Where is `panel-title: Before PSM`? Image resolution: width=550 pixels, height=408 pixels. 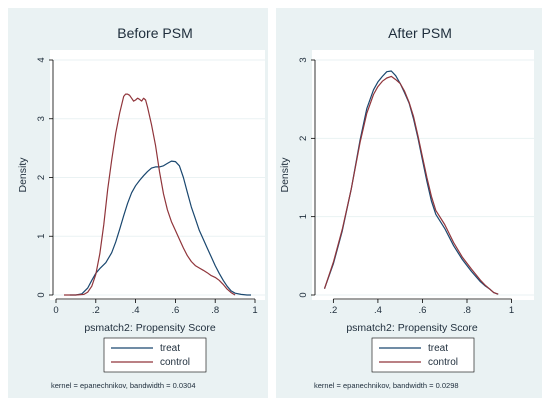
panel-title: Before PSM is located at coordinates (154, 33).